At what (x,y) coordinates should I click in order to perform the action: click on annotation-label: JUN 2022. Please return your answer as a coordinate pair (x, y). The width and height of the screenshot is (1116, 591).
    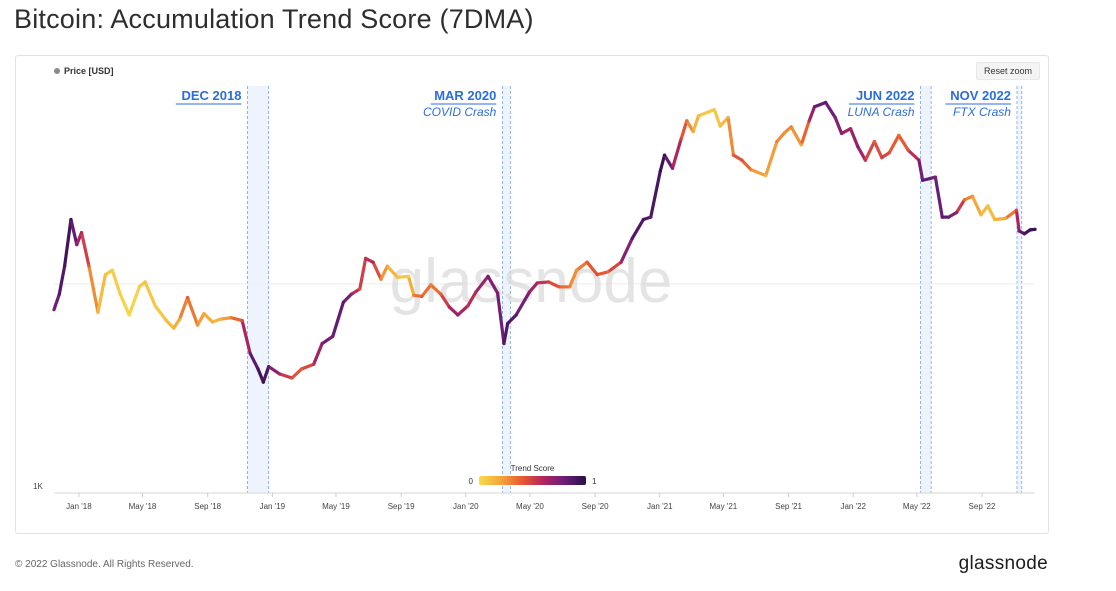
    Looking at the image, I should click on (885, 95).